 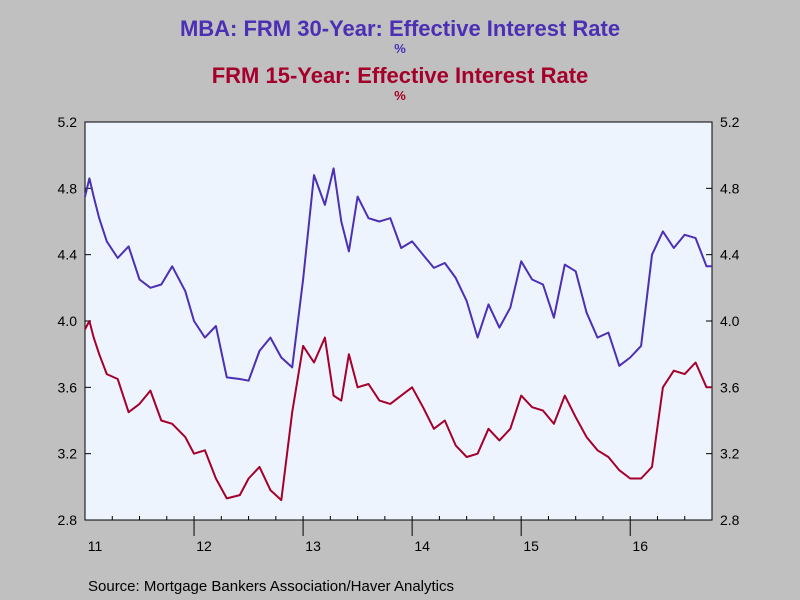 What do you see at coordinates (730, 122) in the screenshot?
I see `y-tick-label-right: 5.2` at bounding box center [730, 122].